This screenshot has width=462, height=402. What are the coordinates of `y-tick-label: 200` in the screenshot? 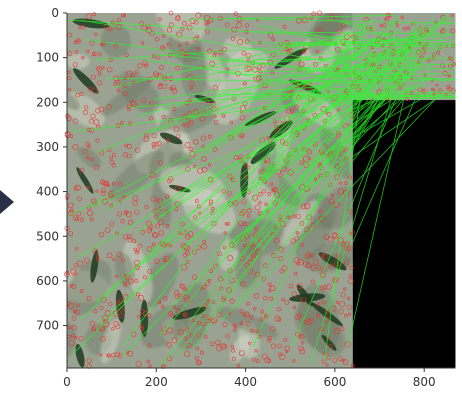 It's located at (47, 102).